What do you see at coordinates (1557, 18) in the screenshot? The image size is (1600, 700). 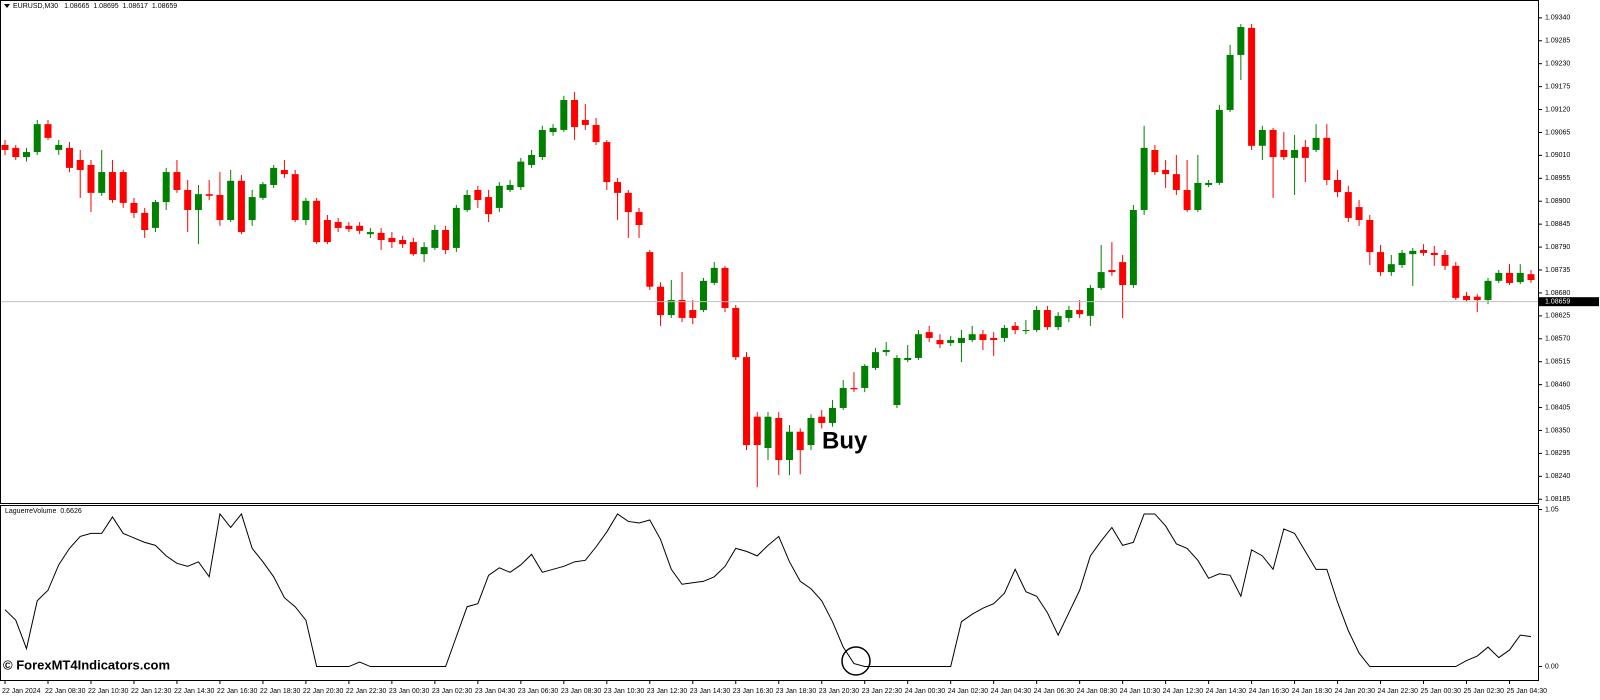 I see `y-tick-label: 1.09340` at bounding box center [1557, 18].